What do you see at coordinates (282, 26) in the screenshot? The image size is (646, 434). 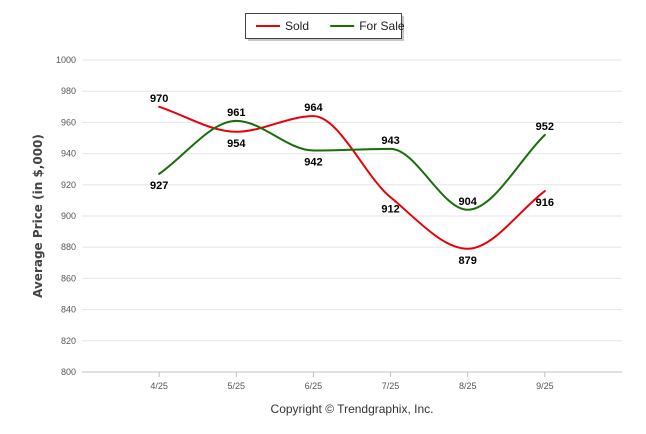 I see `legend-item-0: Sold` at bounding box center [282, 26].